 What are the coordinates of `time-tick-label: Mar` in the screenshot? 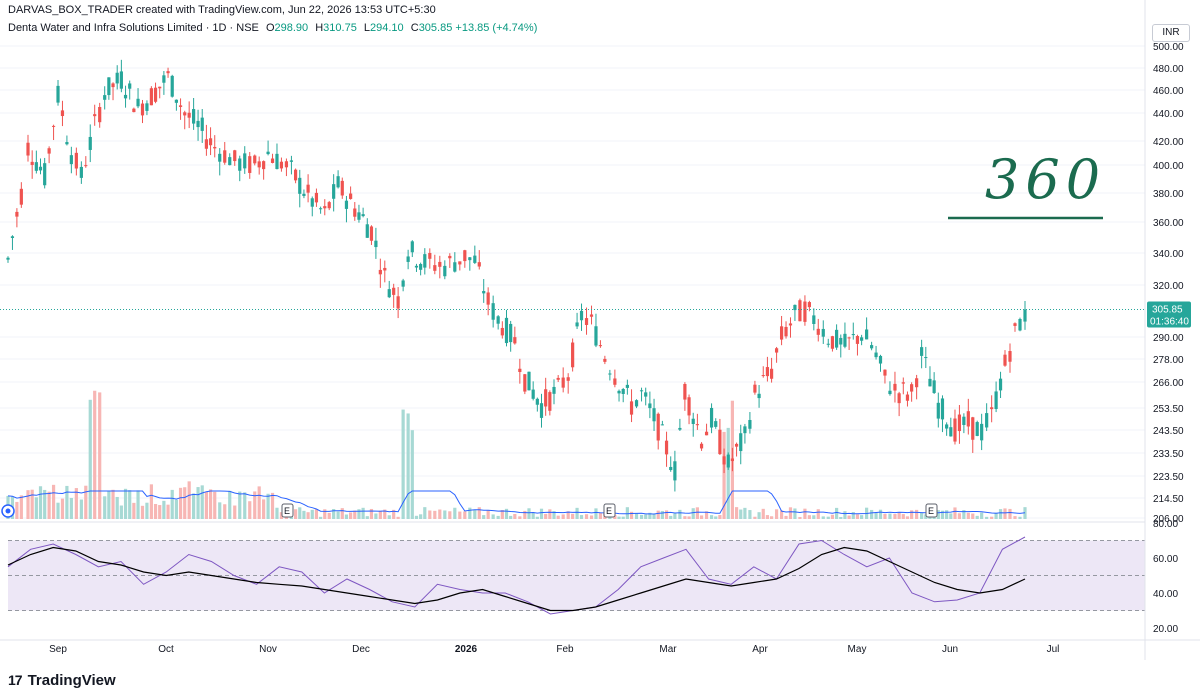 It's located at (668, 649).